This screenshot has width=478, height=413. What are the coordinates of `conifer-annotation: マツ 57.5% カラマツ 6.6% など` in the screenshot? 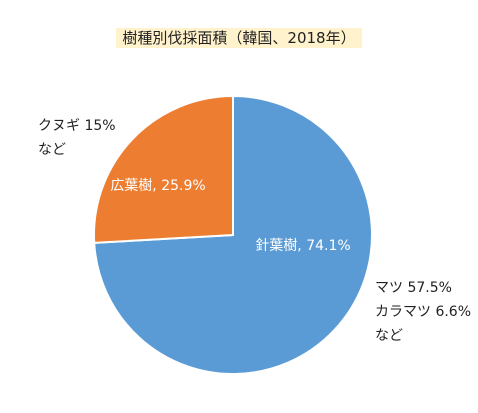 It's located at (423, 312).